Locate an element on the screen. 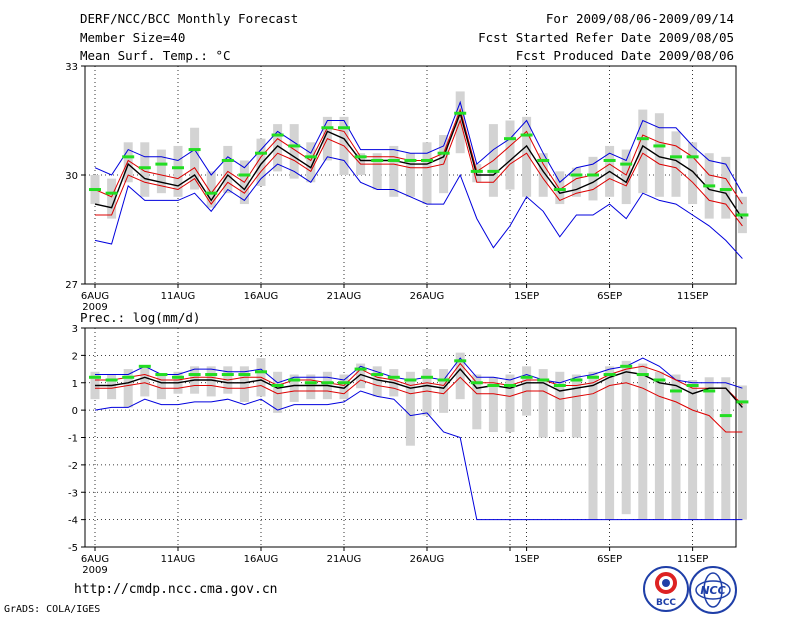 The width and height of the screenshot is (800, 618). member-size: Member Size=40 is located at coordinates (133, 37).